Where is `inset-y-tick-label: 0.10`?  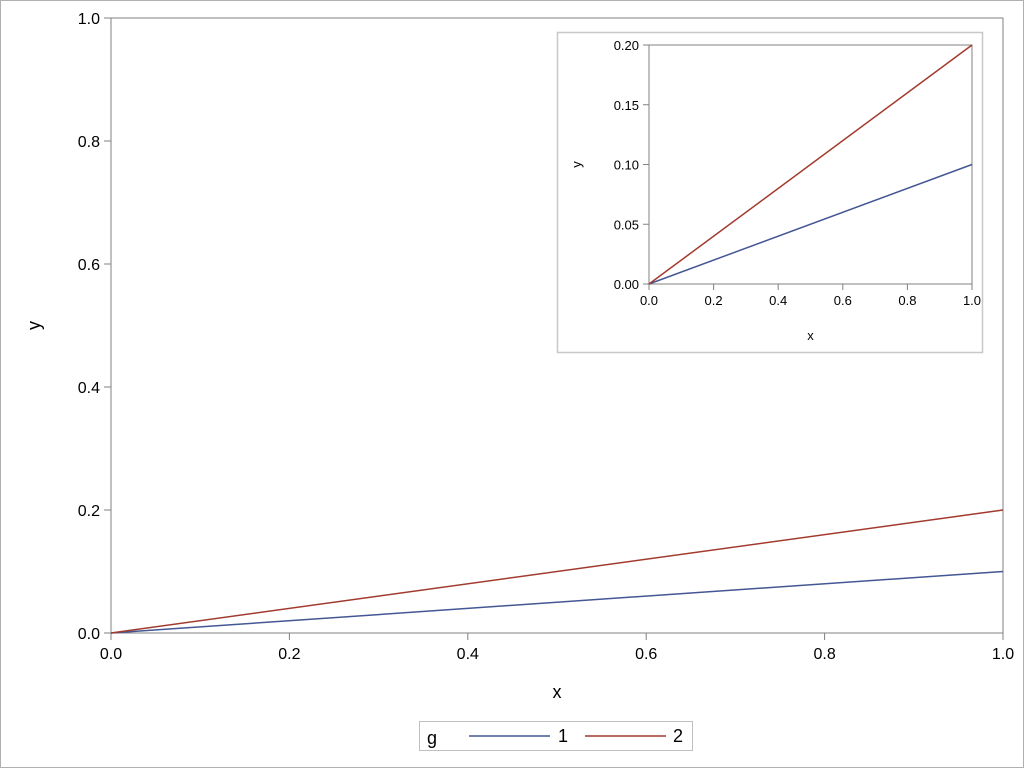 inset-y-tick-label: 0.10 is located at coordinates (626, 165).